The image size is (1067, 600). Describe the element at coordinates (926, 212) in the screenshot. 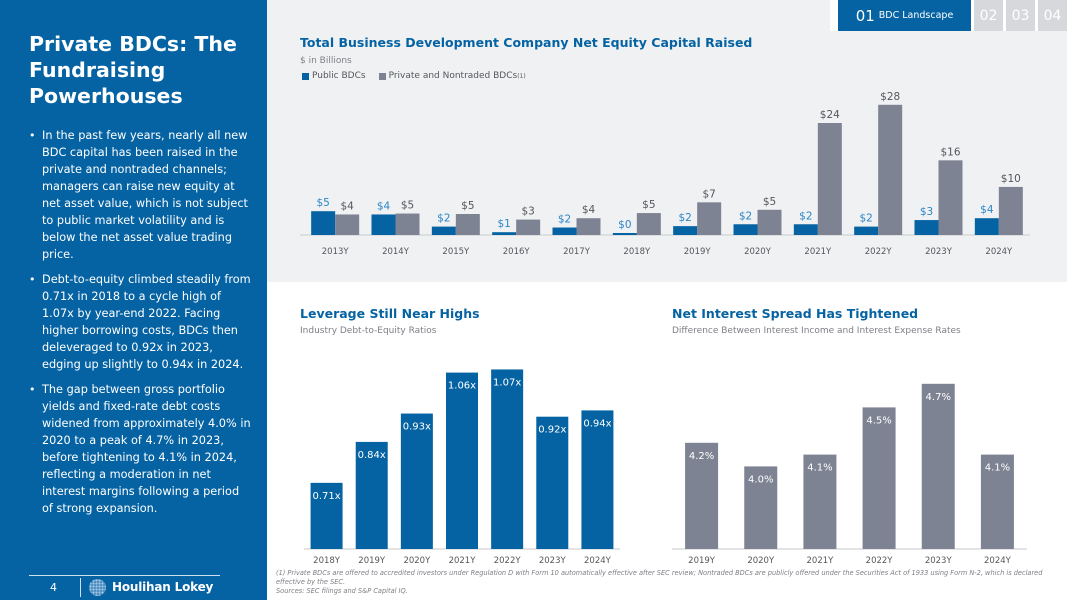

I see `data-label-public: $3` at that location.